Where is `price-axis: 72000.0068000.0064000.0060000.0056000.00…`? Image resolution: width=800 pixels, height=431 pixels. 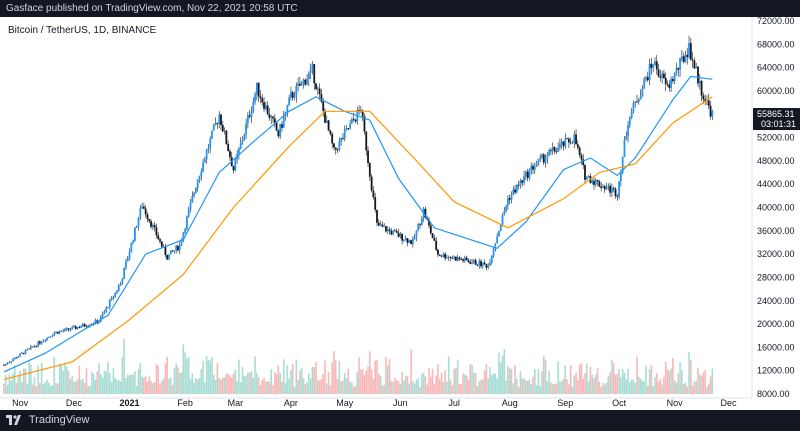
price-axis: 72000.0068000.0064000.0060000.0056000.00… is located at coordinates (776, 208).